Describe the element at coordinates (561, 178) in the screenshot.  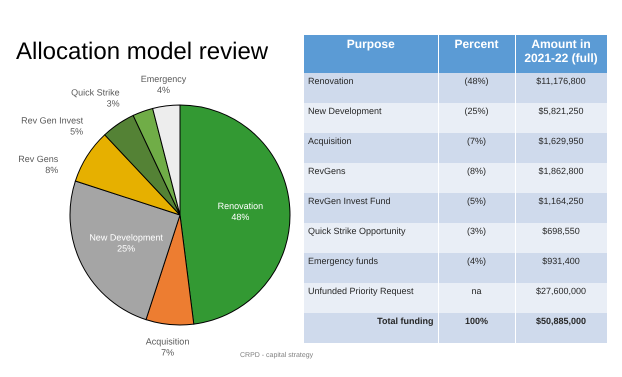
I see `text: $1,862,800` at that location.